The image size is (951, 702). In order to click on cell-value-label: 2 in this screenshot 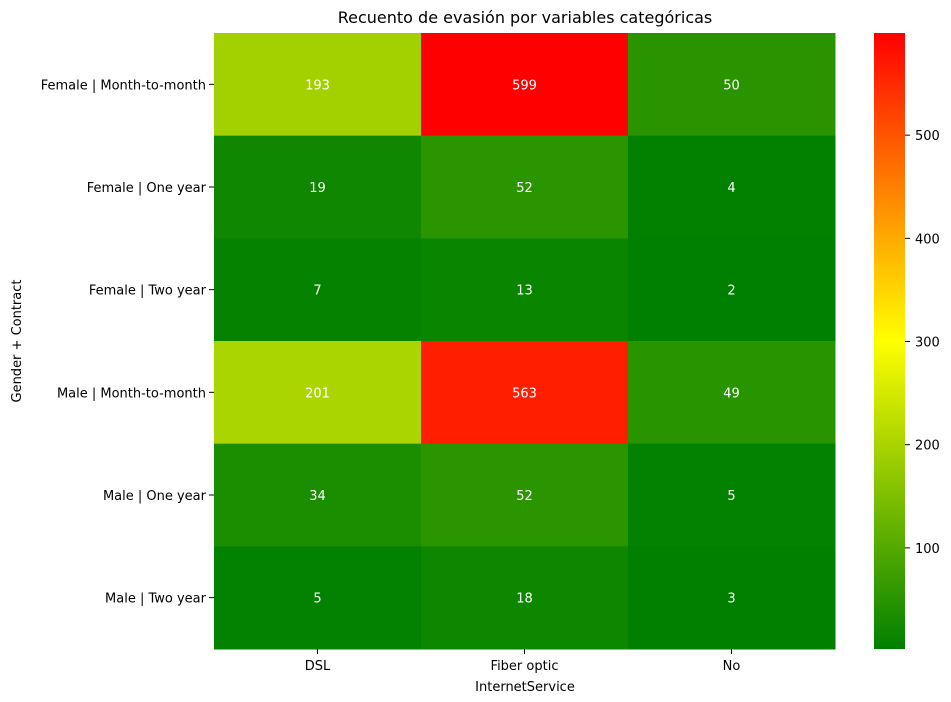, I will do `click(731, 291)`.